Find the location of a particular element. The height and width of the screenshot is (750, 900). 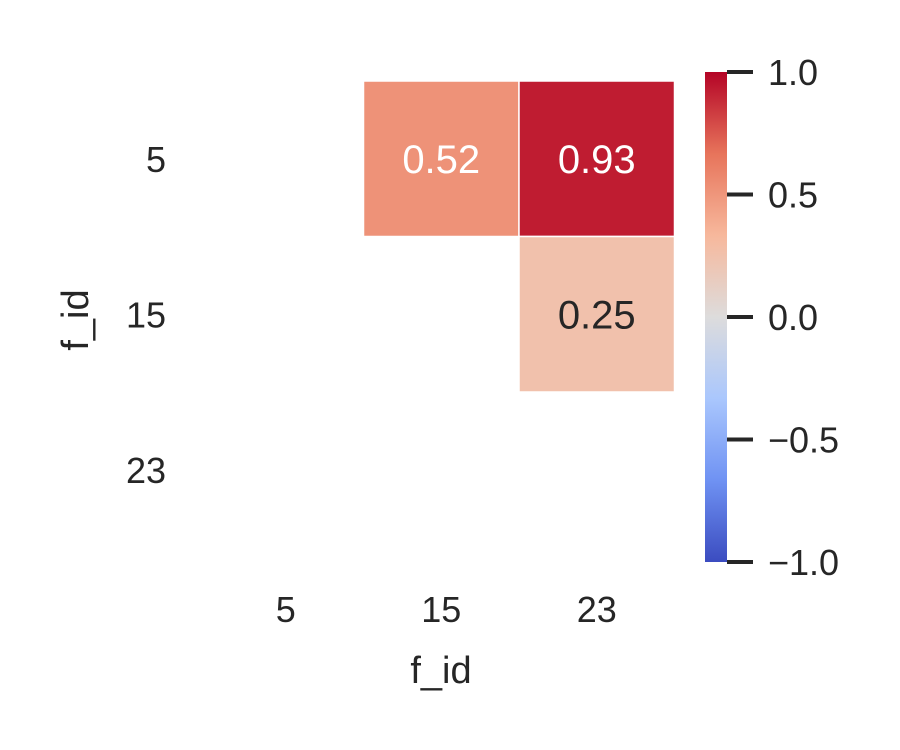

colorbar is located at coordinates (716, 317).